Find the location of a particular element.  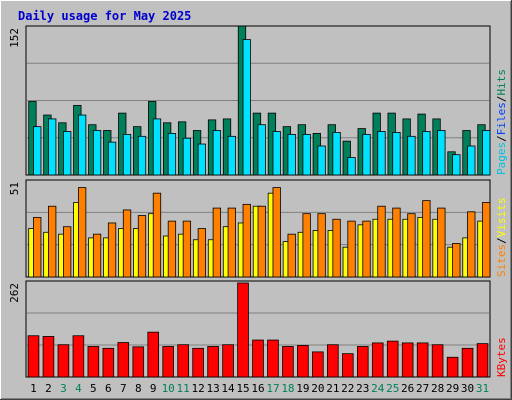

x-tick-label: 9 is located at coordinates (153, 388).